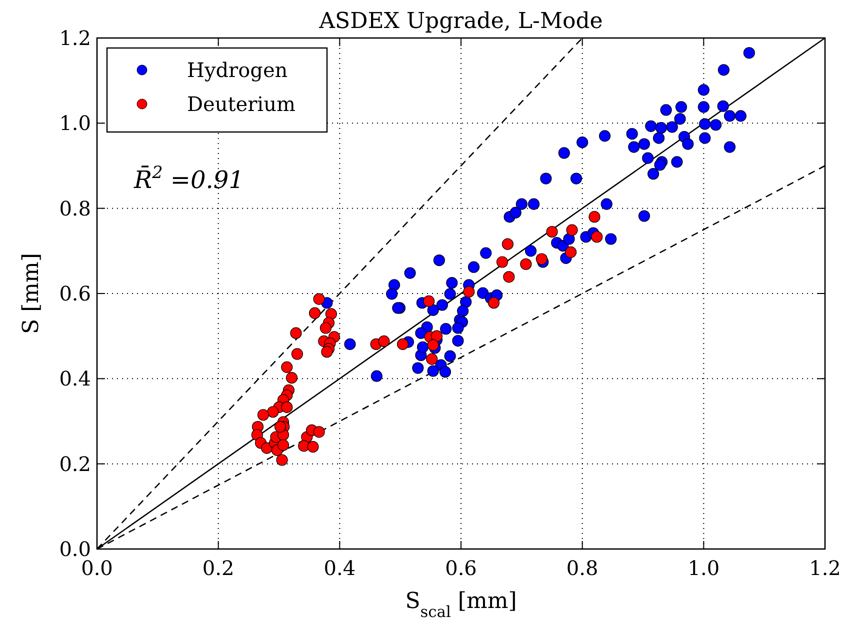 This screenshot has height=628, width=853. I want to click on x-tick-label: 0.6, so click(461, 568).